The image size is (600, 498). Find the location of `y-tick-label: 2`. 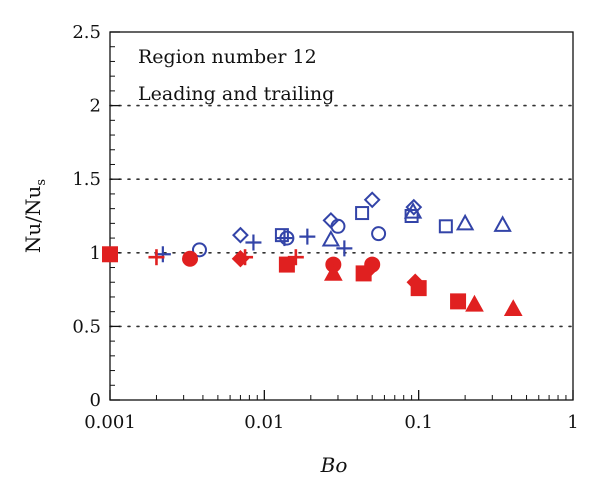

y-tick-label: 2 is located at coordinates (95, 106).